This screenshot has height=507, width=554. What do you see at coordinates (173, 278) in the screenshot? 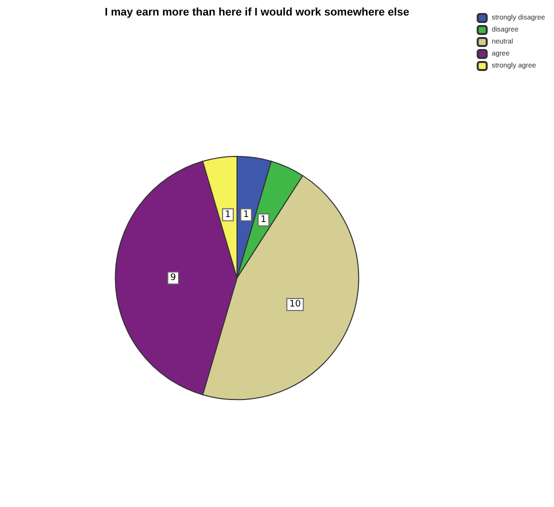
I see `data-label: 9` at bounding box center [173, 278].